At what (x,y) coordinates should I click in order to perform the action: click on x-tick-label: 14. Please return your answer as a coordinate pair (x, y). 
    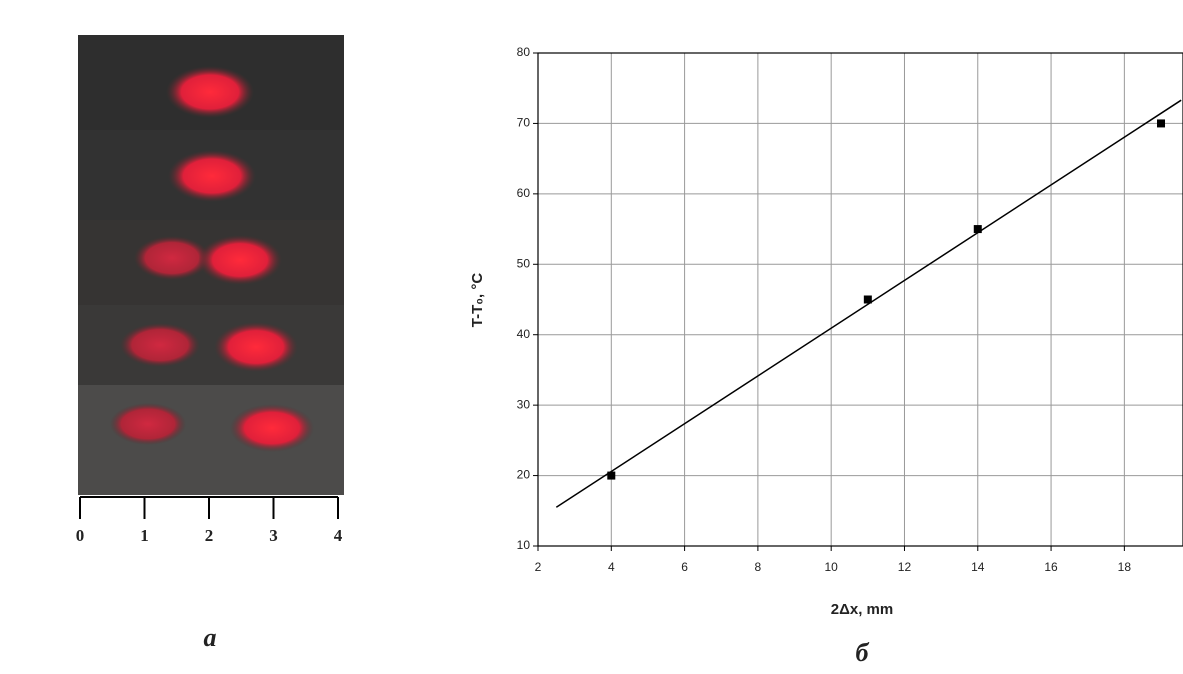
    Looking at the image, I should click on (978, 567).